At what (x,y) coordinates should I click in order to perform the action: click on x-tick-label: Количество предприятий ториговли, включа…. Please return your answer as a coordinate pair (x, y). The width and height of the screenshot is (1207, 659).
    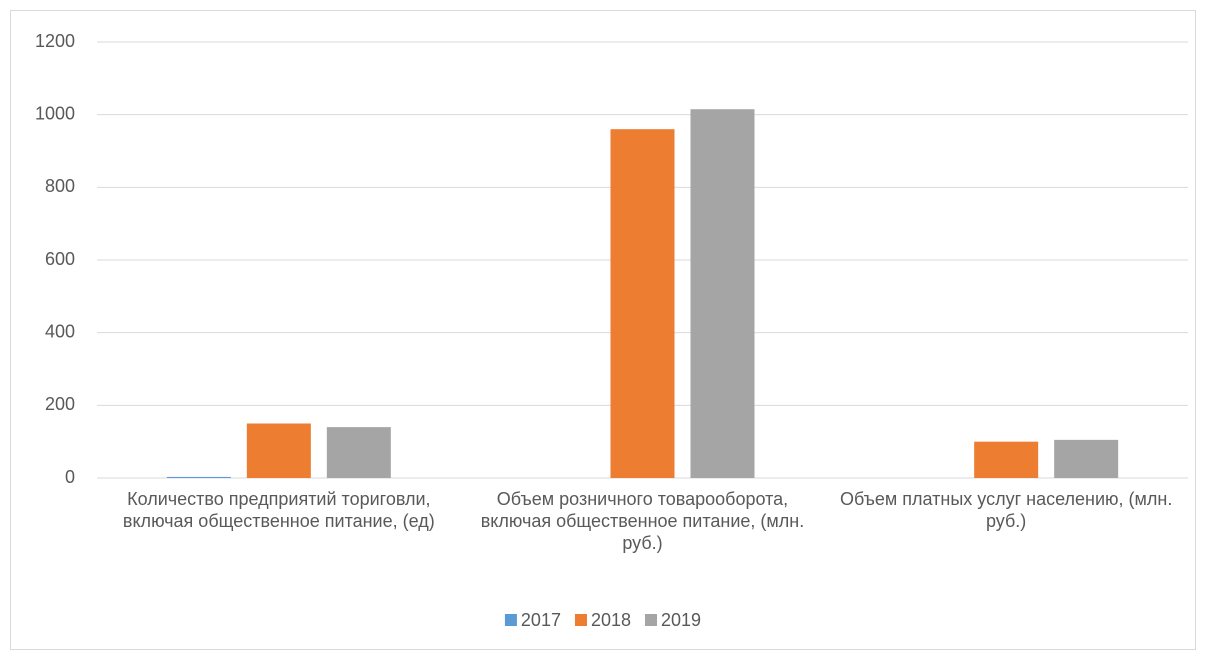
    Looking at the image, I should click on (278, 510).